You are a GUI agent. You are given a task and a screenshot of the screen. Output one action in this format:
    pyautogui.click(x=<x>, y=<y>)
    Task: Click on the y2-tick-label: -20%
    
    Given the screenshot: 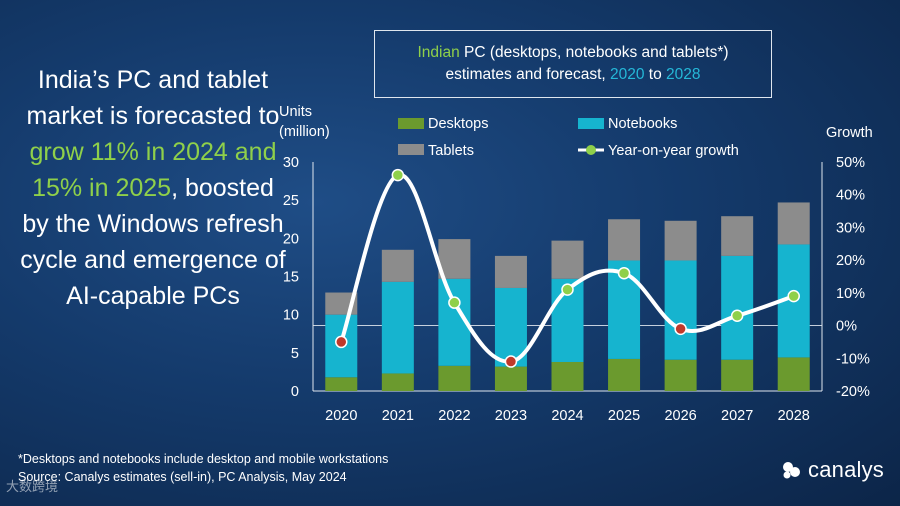 What is the action you would take?
    pyautogui.click(x=853, y=392)
    